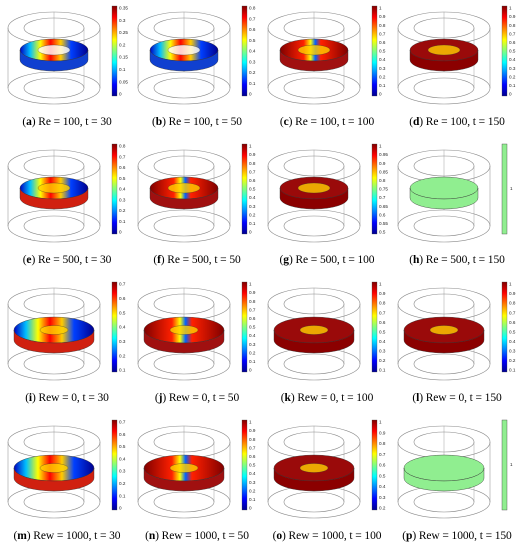  What do you see at coordinates (67, 536) in the screenshot?
I see `panel-caption: (m) Rew = 1000, t = 30` at bounding box center [67, 536].